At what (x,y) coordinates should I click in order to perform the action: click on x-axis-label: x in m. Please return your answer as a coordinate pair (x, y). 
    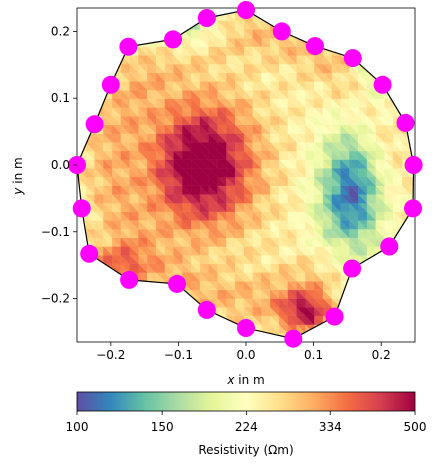
    Looking at the image, I should click on (245, 380).